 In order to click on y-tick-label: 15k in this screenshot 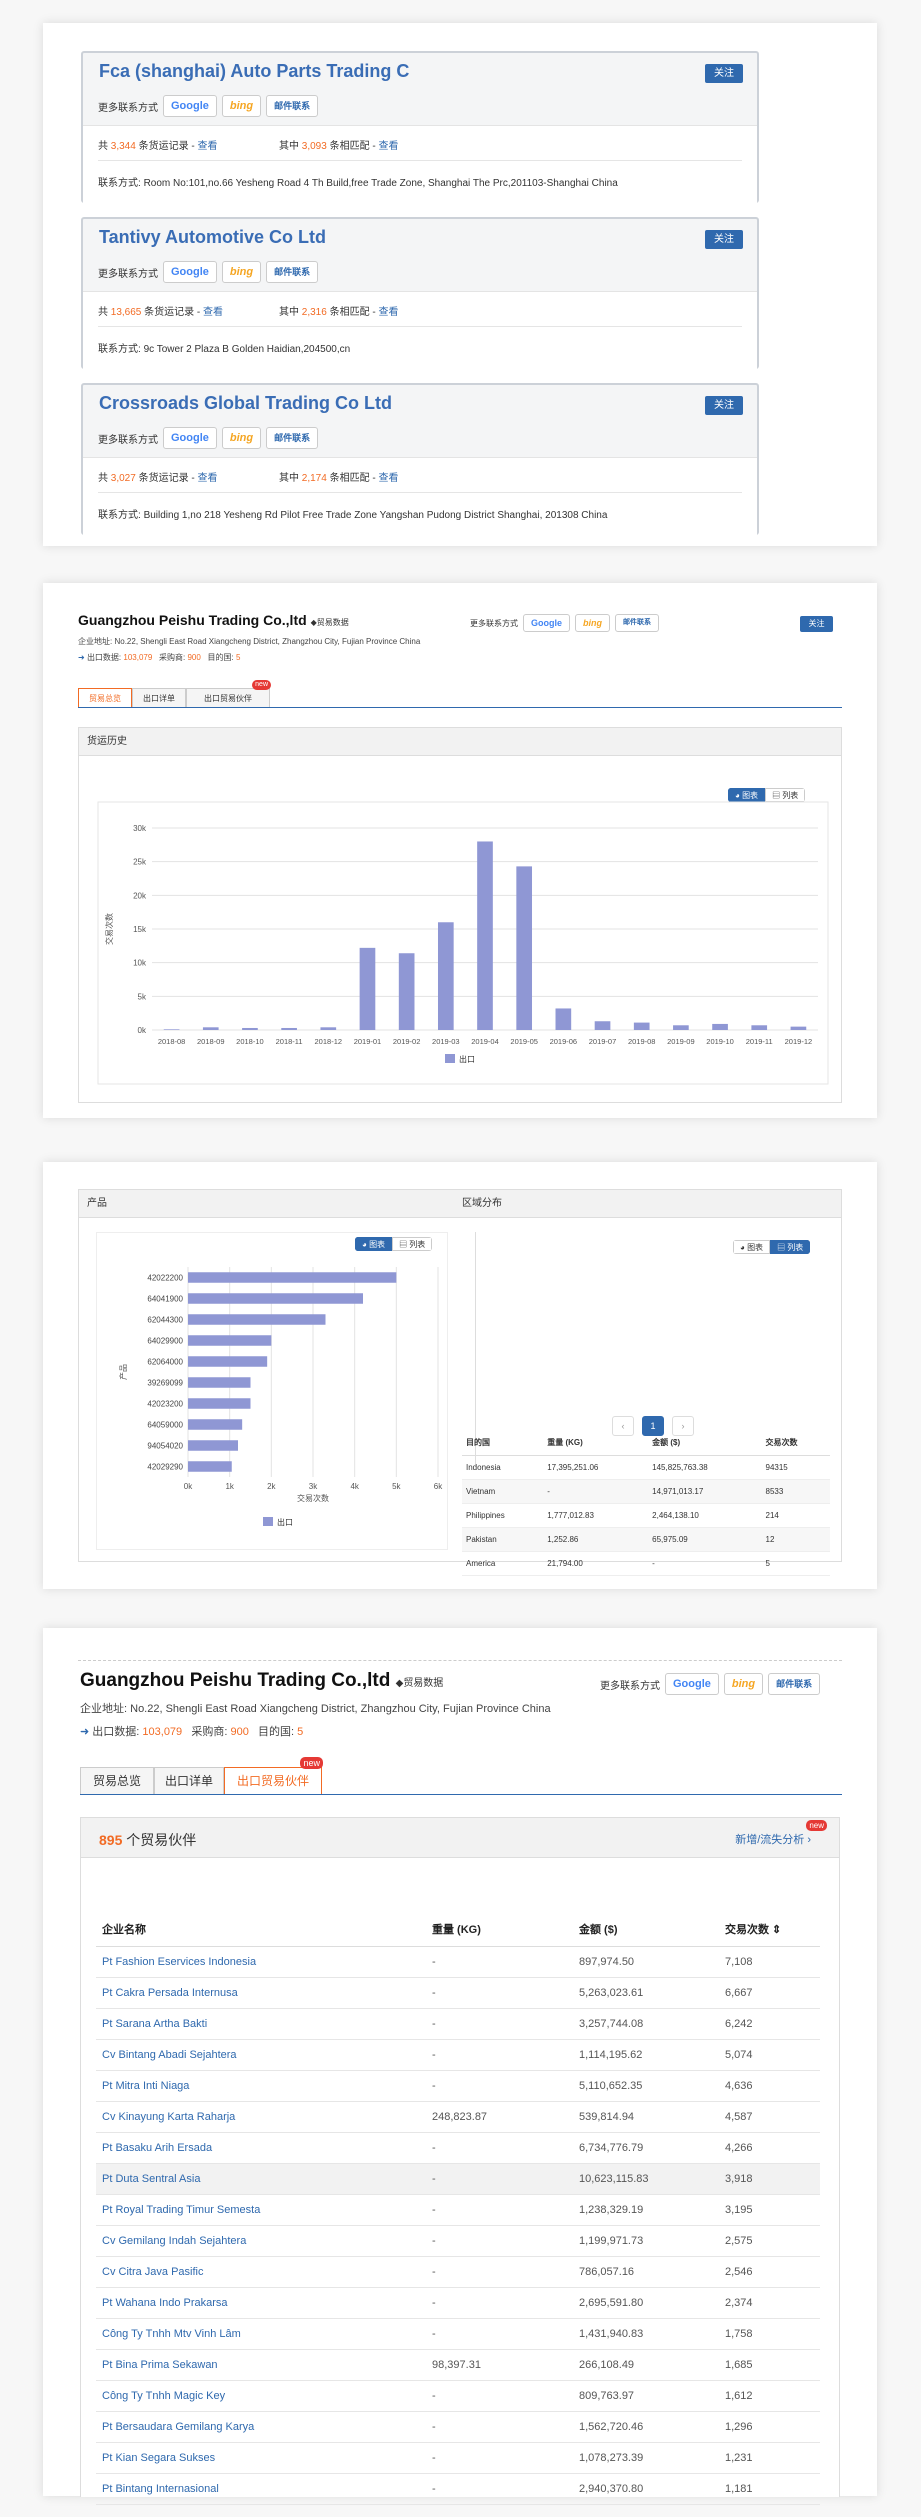, I will do `click(140, 929)`.